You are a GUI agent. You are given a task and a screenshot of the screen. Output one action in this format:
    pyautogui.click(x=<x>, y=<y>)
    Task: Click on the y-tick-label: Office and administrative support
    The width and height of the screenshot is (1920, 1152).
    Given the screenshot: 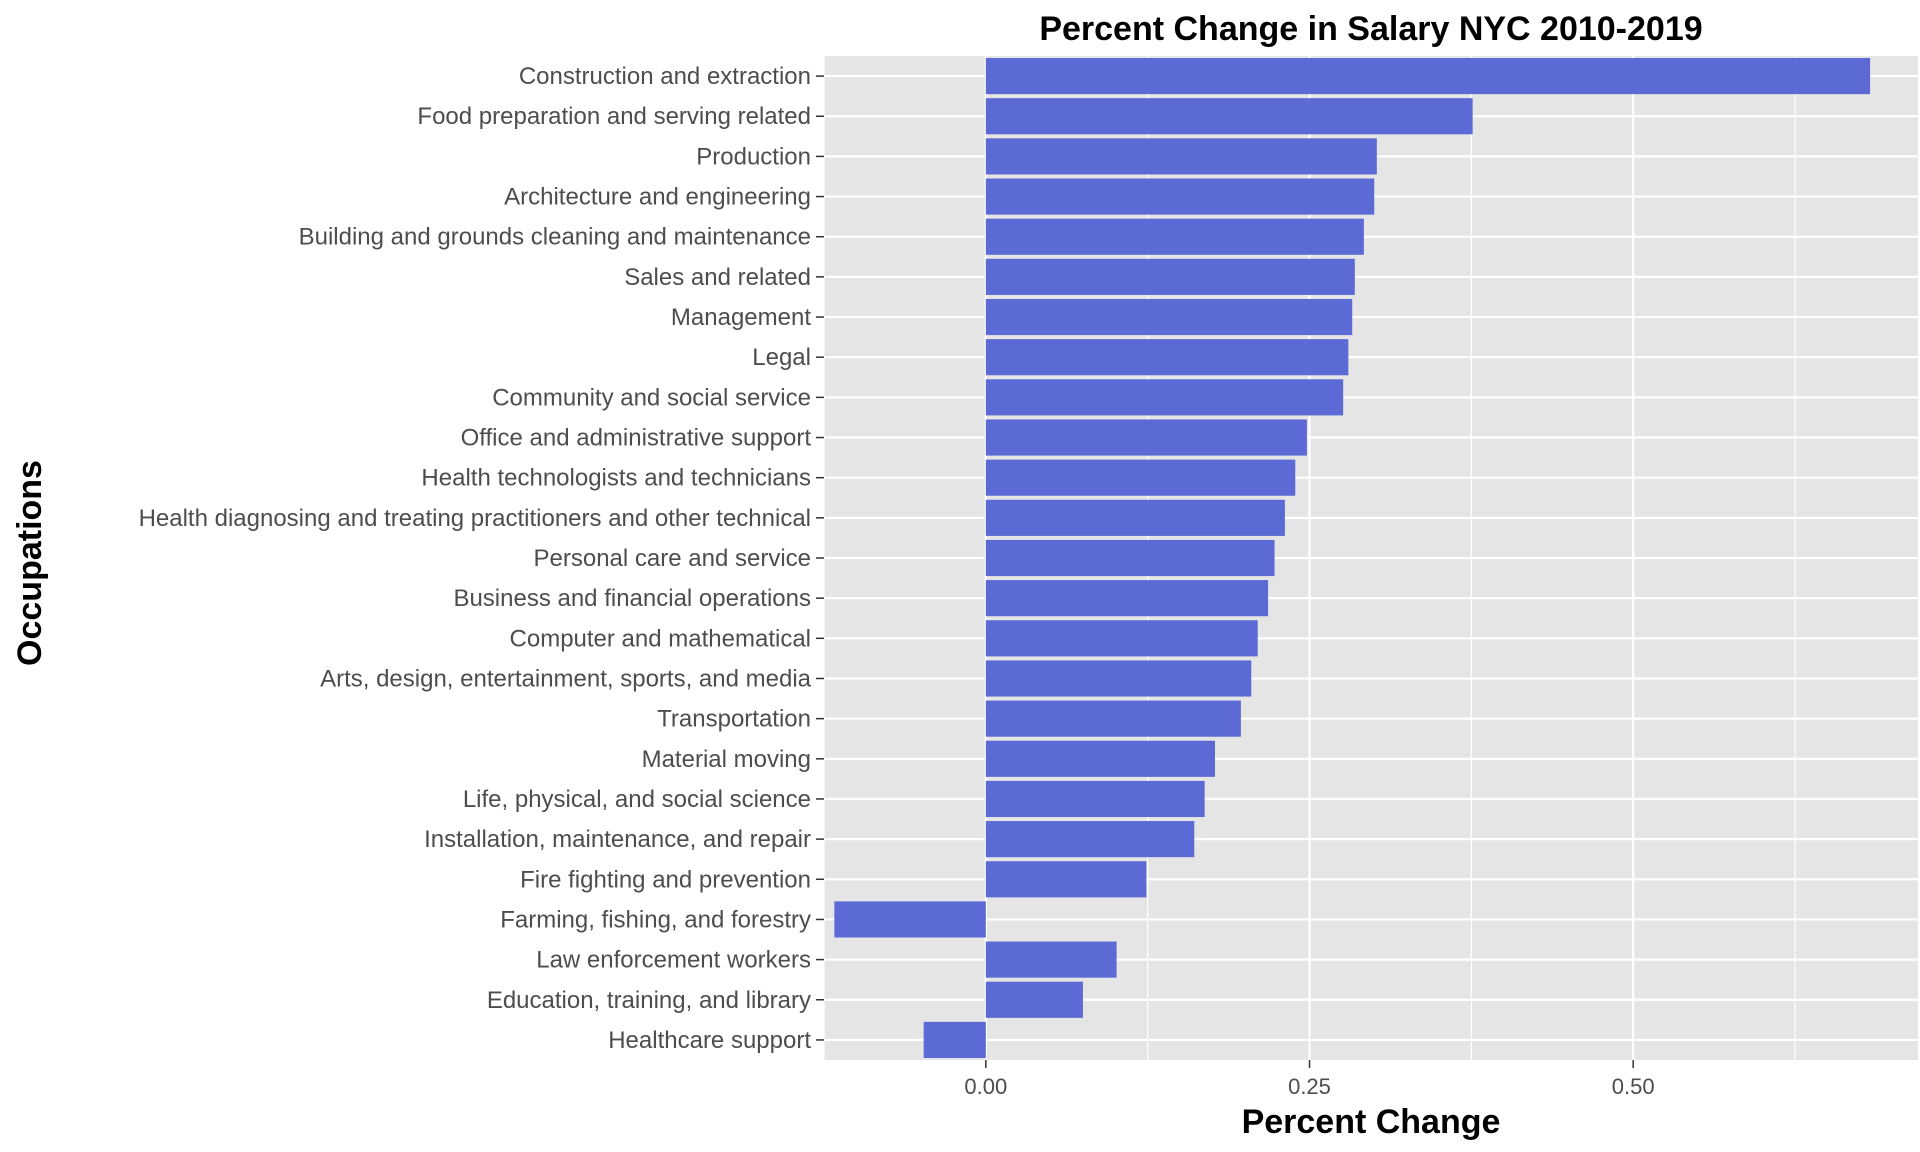 What is the action you would take?
    pyautogui.click(x=636, y=438)
    